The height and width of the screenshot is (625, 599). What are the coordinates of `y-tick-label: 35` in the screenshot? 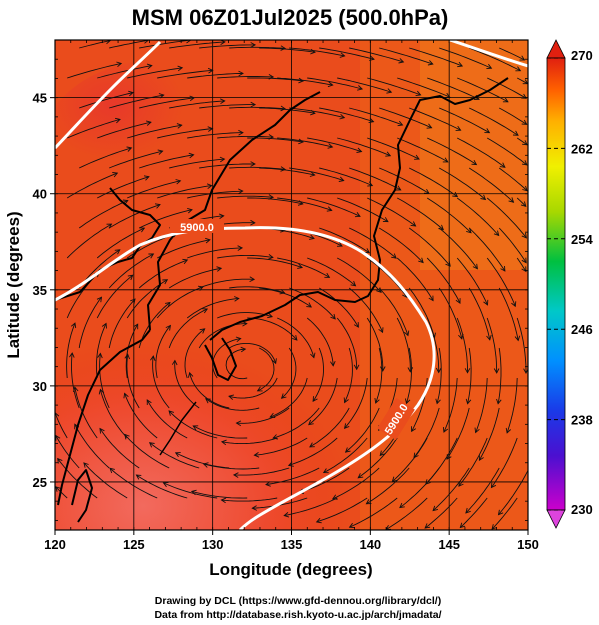 It's located at (40, 290).